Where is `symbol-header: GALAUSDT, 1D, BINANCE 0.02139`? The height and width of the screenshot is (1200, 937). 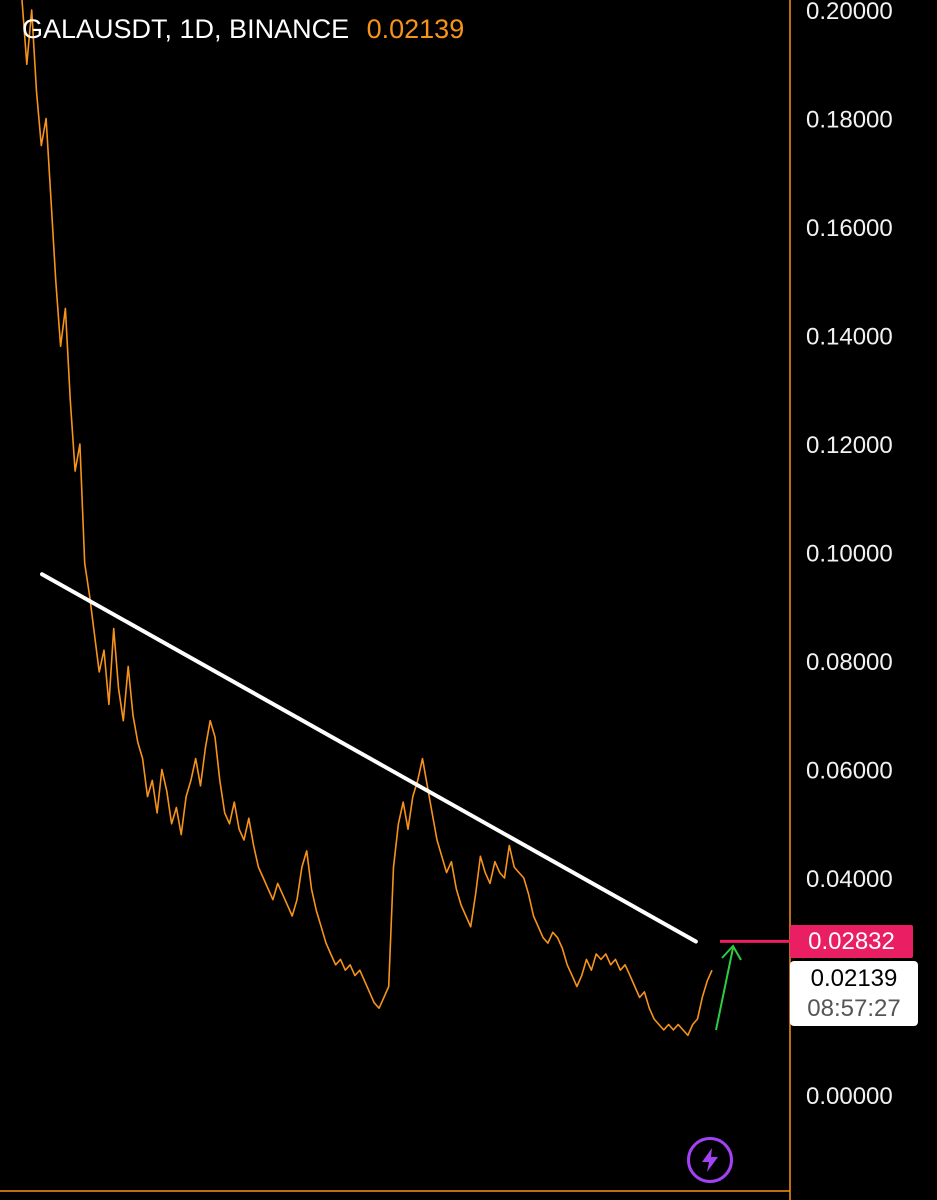 symbol-header: GALAUSDT, 1D, BINANCE 0.02139 is located at coordinates (243, 29).